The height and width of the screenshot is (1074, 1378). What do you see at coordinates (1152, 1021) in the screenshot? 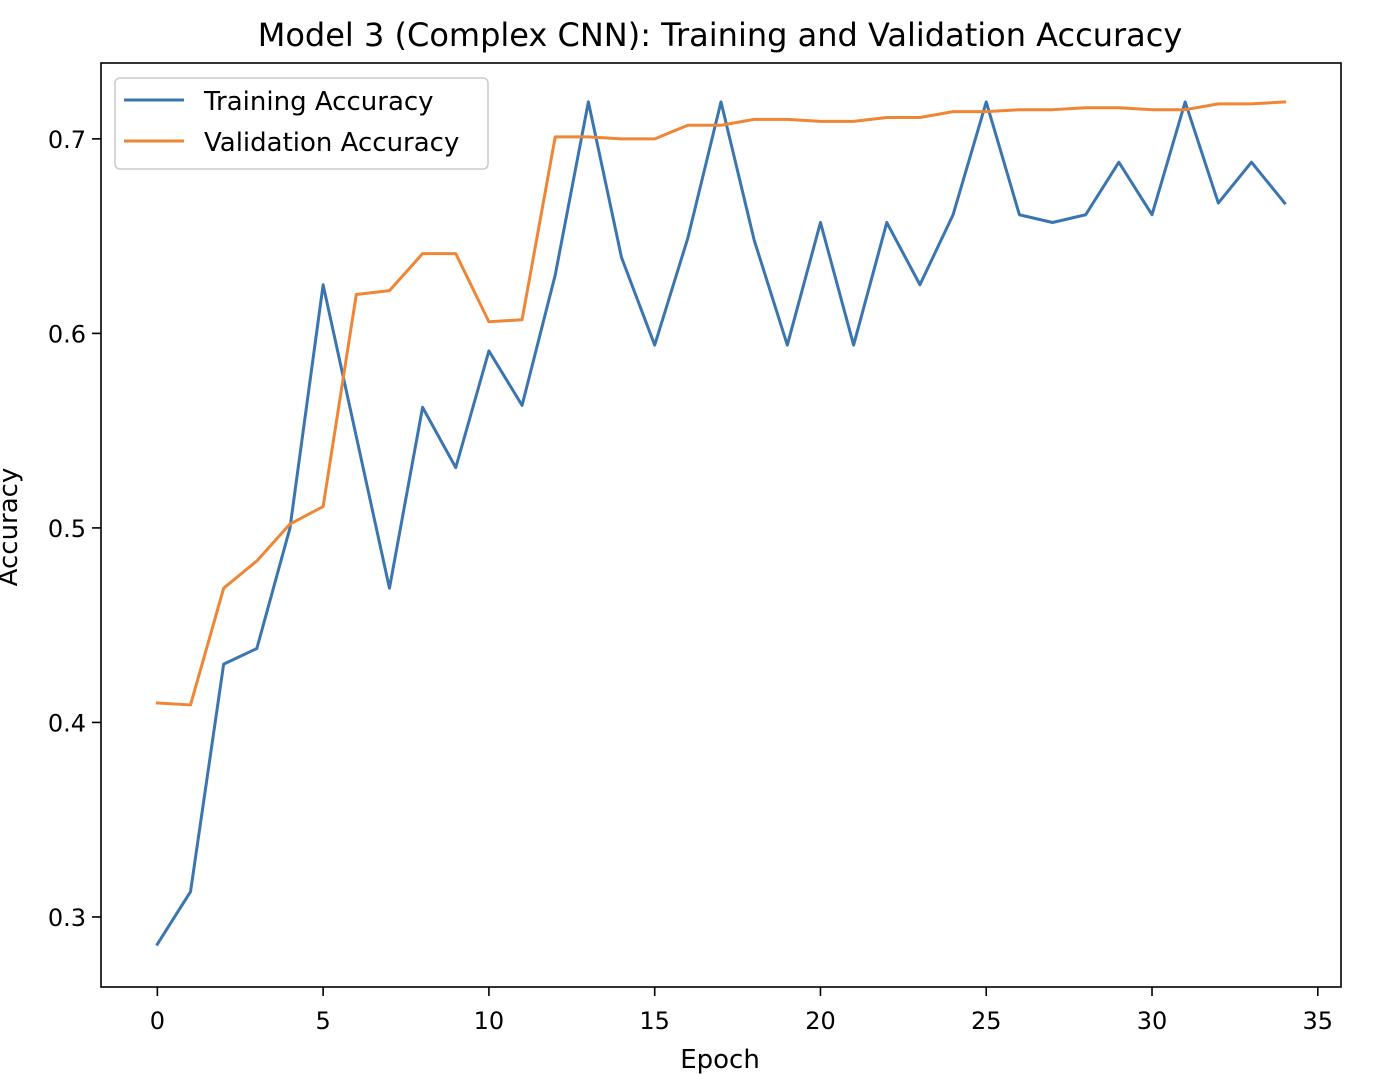
I see `x-tick-label: 30` at bounding box center [1152, 1021].